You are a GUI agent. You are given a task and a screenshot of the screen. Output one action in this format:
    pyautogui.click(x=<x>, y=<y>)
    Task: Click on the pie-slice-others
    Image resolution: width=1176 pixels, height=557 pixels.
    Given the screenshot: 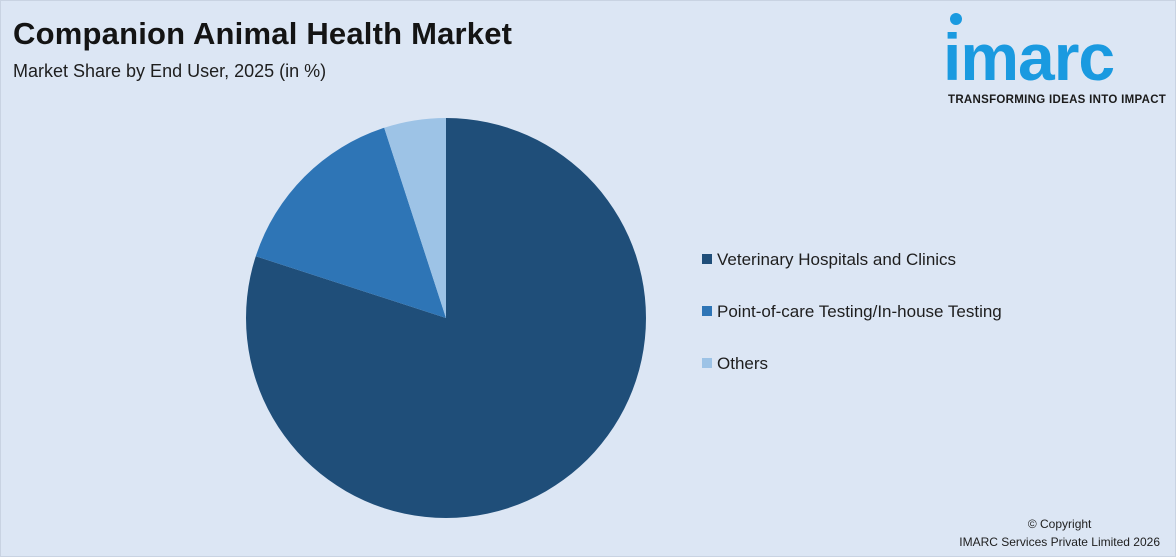 What is the action you would take?
    pyautogui.click(x=415, y=218)
    